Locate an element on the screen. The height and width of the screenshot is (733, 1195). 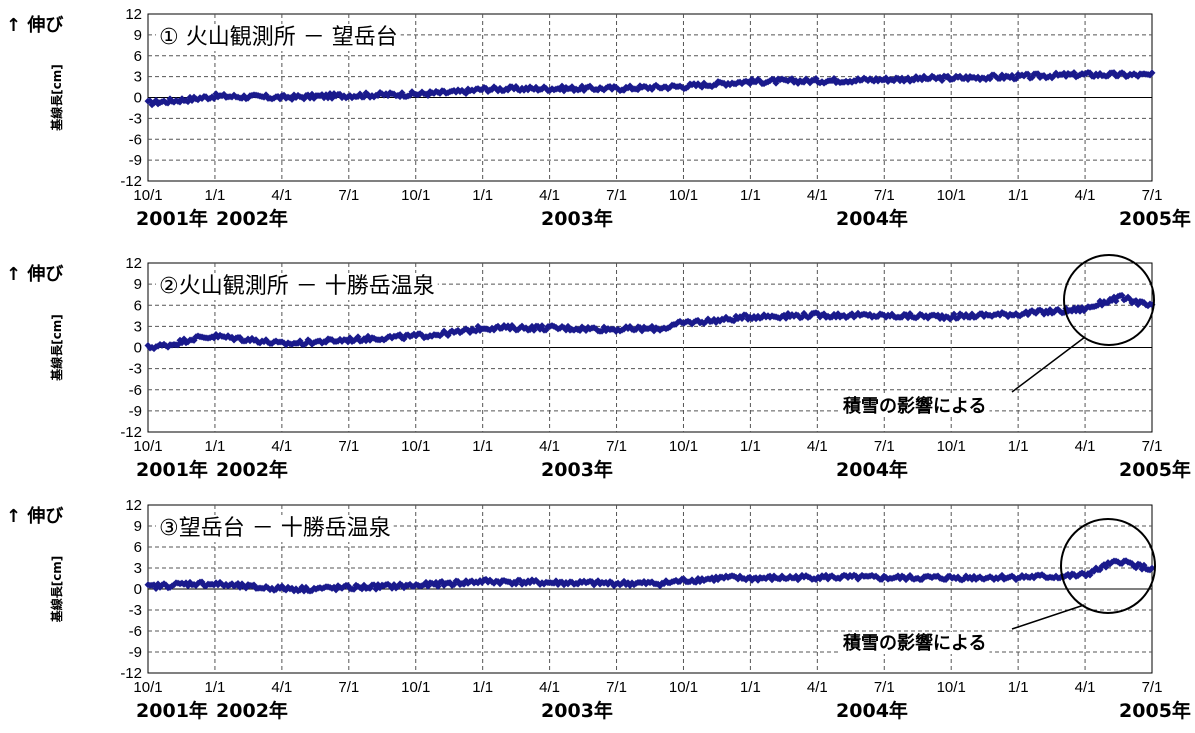
data-point is located at coordinates (1152, 568).